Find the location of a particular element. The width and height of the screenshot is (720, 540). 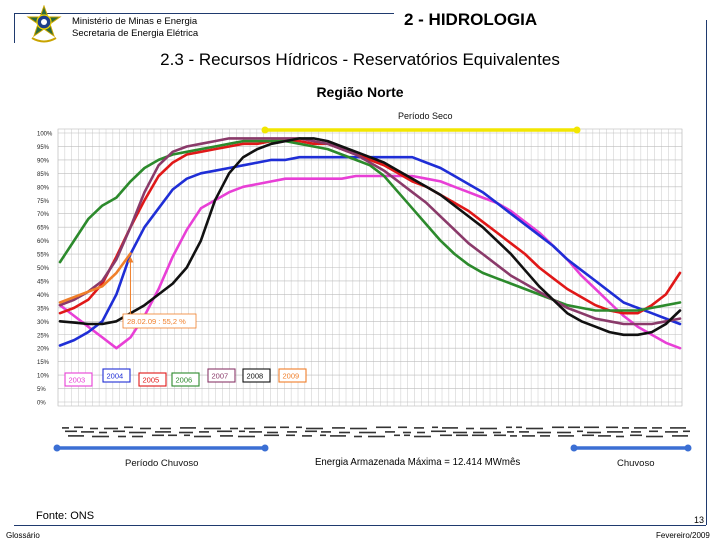

annotation-text: 28.02.09 : 55,2 % is located at coordinates (156, 321).